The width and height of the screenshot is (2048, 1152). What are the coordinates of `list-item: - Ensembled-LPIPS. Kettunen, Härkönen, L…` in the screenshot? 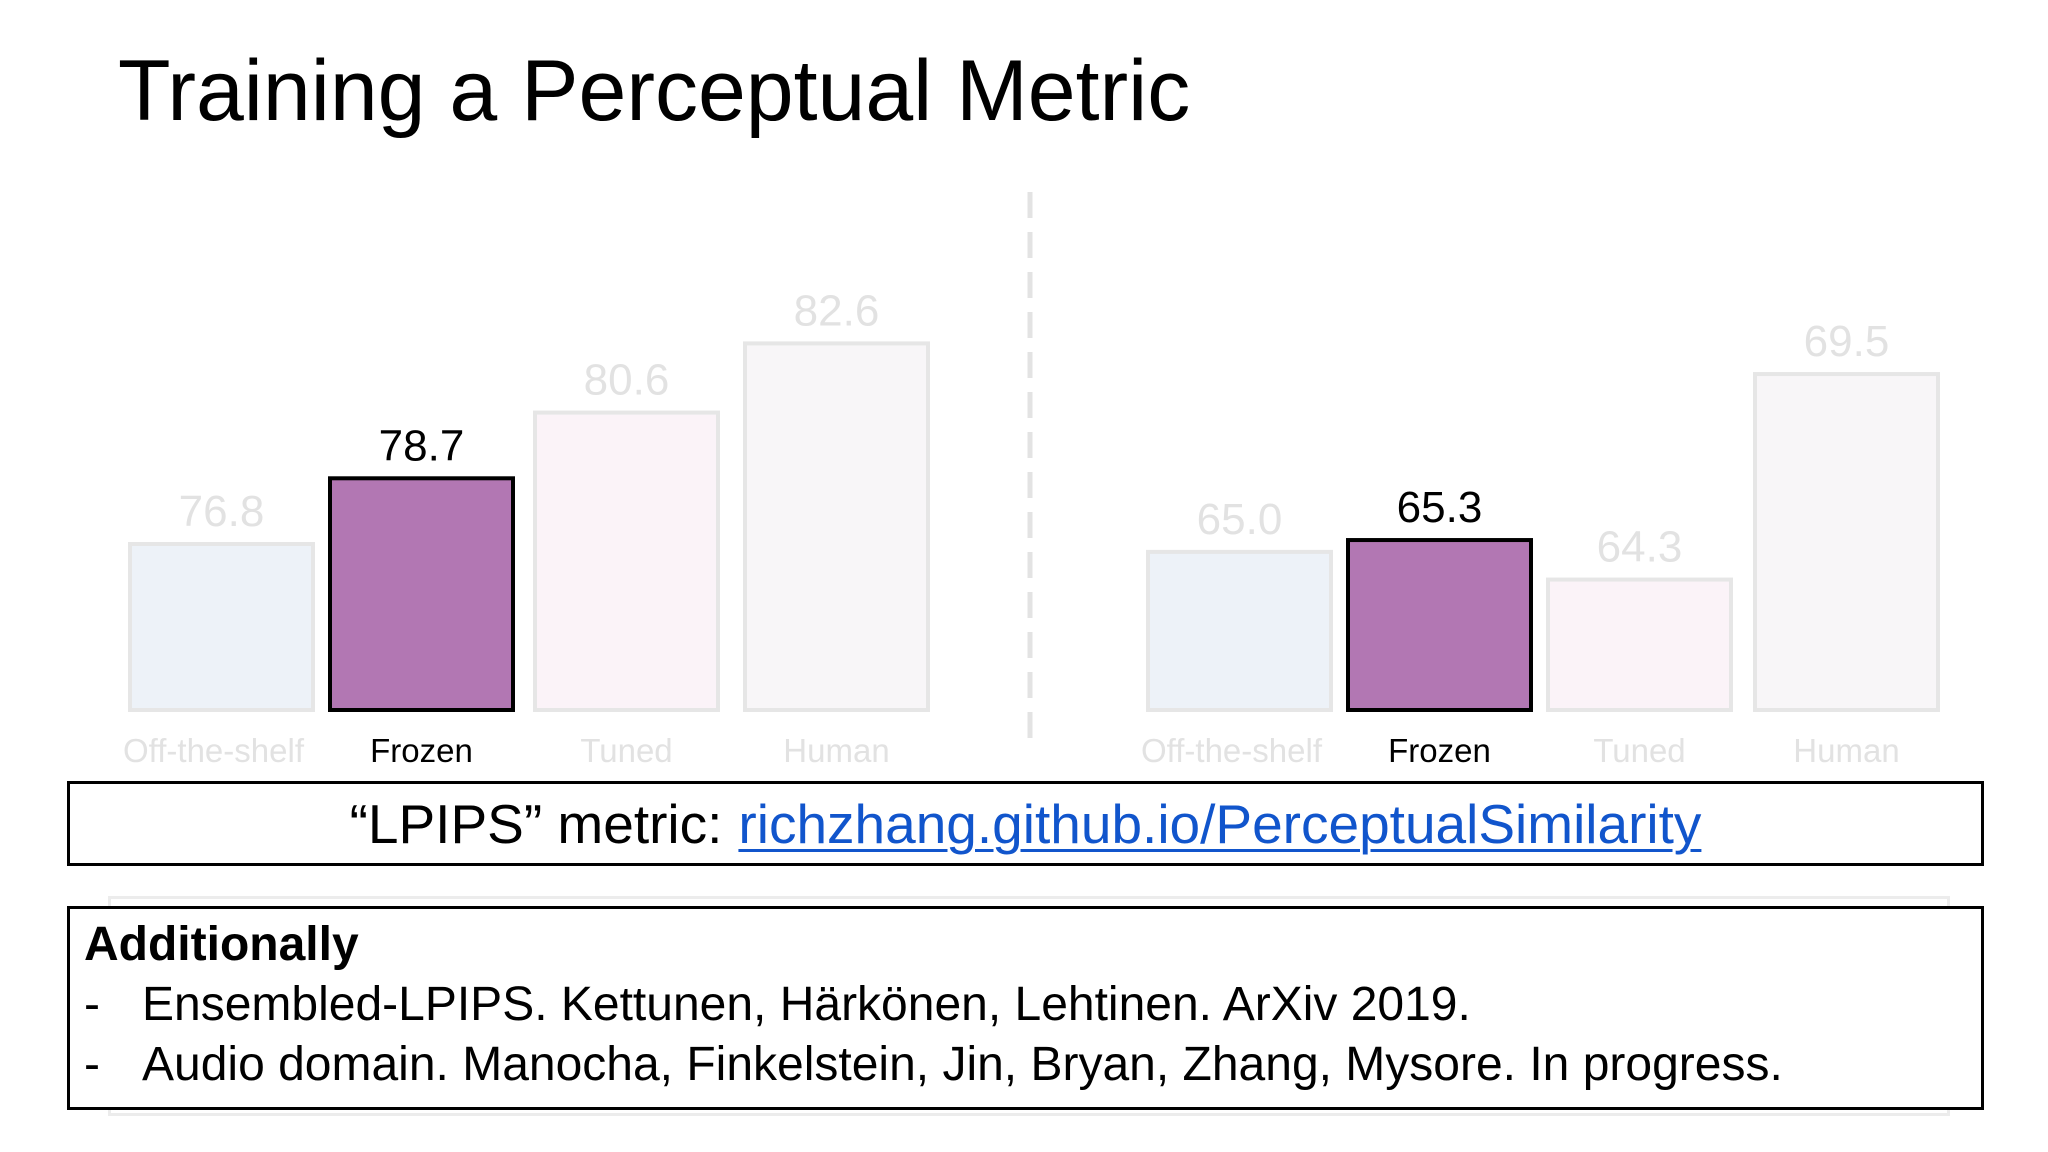 It's located at (1025, 1005).